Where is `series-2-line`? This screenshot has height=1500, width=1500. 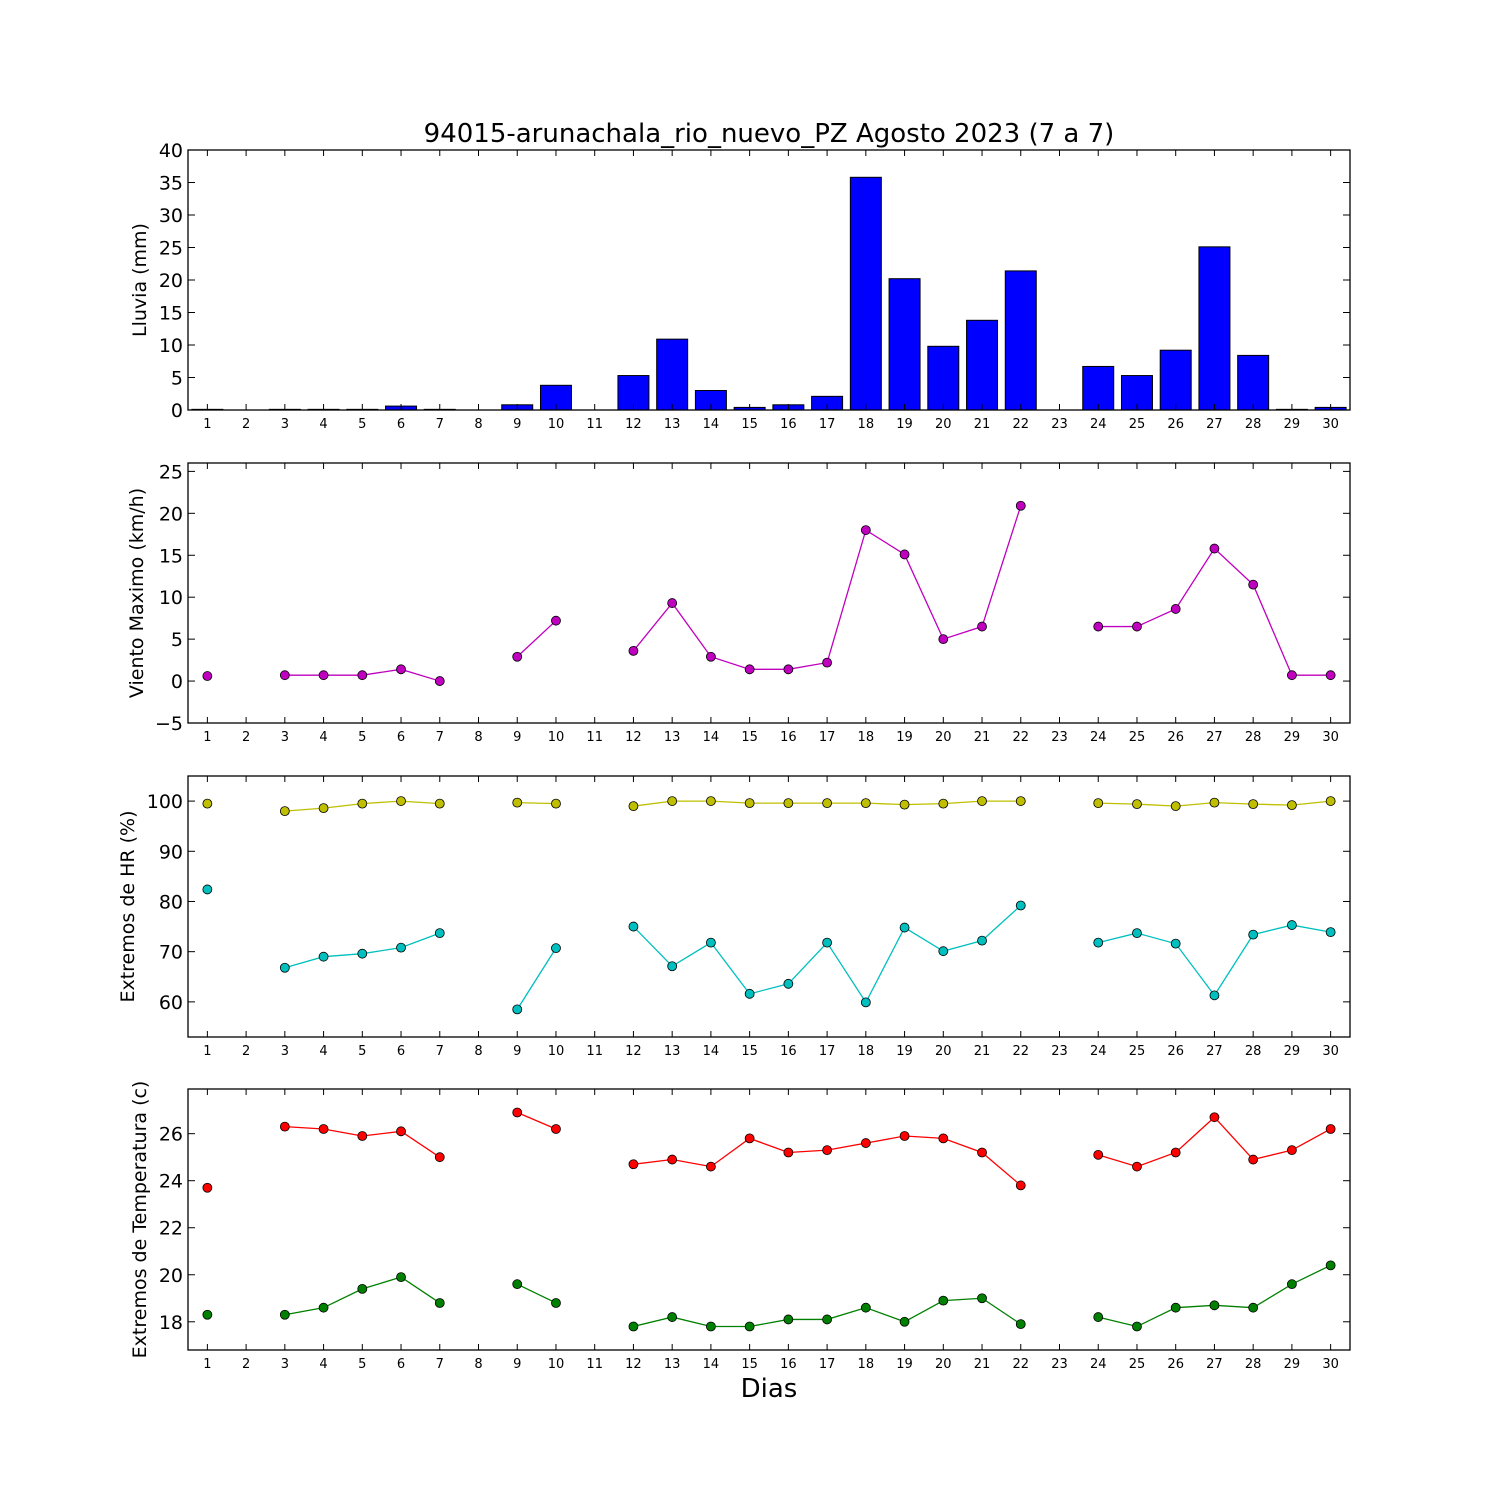
series-2-line is located at coordinates (362, 1296).